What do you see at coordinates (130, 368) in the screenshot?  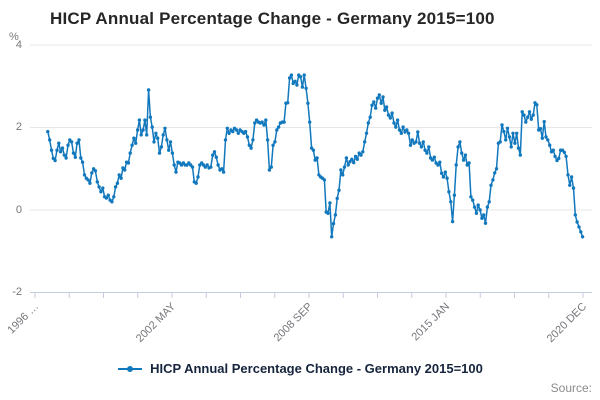 I see `legend-marker-icon` at bounding box center [130, 368].